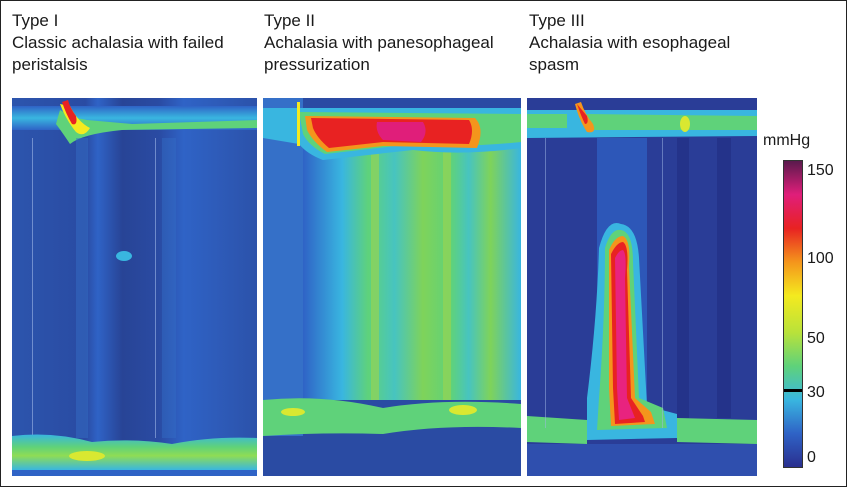 The height and width of the screenshot is (487, 847). What do you see at coordinates (554, 64) in the screenshot?
I see `panel-caption-line2: spasm` at bounding box center [554, 64].